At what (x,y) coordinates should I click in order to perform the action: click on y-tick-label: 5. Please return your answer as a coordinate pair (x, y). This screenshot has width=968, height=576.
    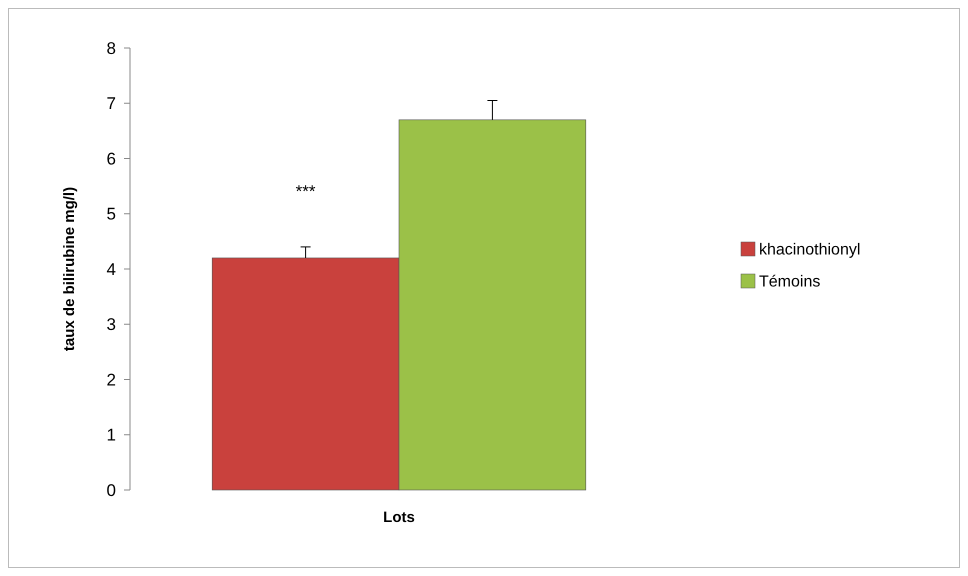
    Looking at the image, I should click on (111, 214).